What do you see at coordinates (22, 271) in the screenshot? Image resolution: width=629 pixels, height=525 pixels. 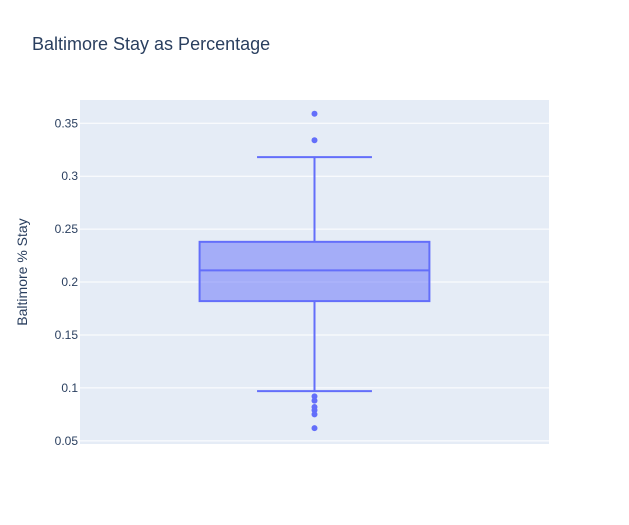 I see `y-axis-title: Baltimore % Stay` at bounding box center [22, 271].